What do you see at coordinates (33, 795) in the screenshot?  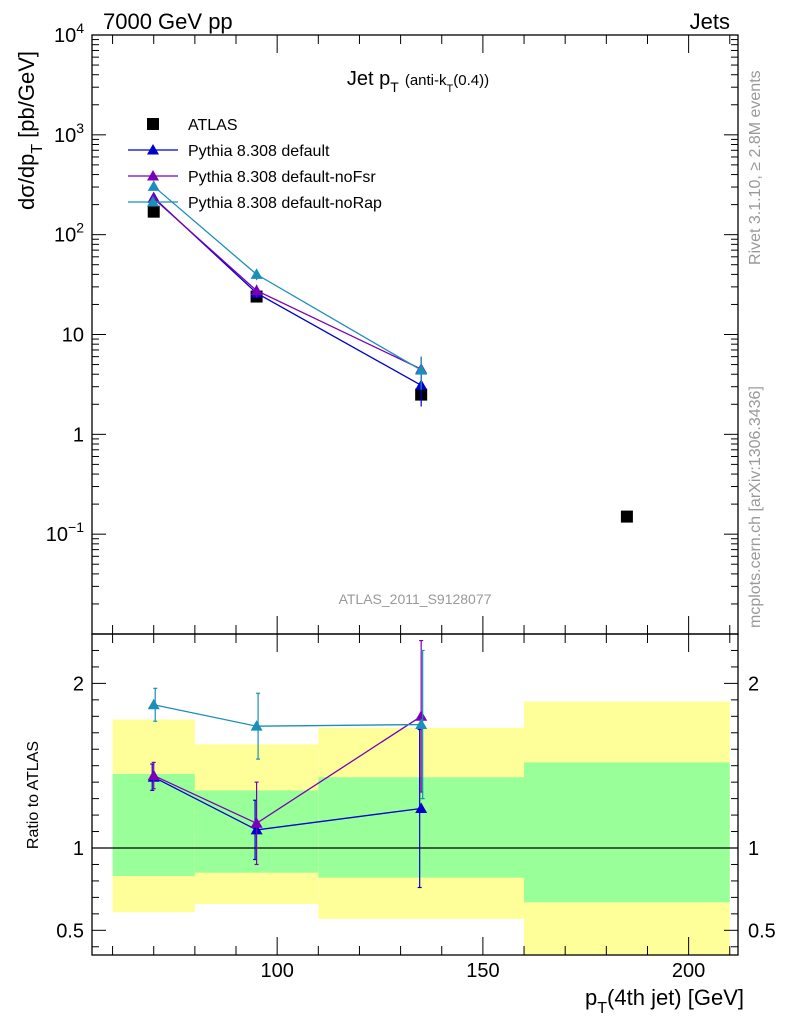 I see `ratio-ylabel: Ratio to ATLAS` at bounding box center [33, 795].